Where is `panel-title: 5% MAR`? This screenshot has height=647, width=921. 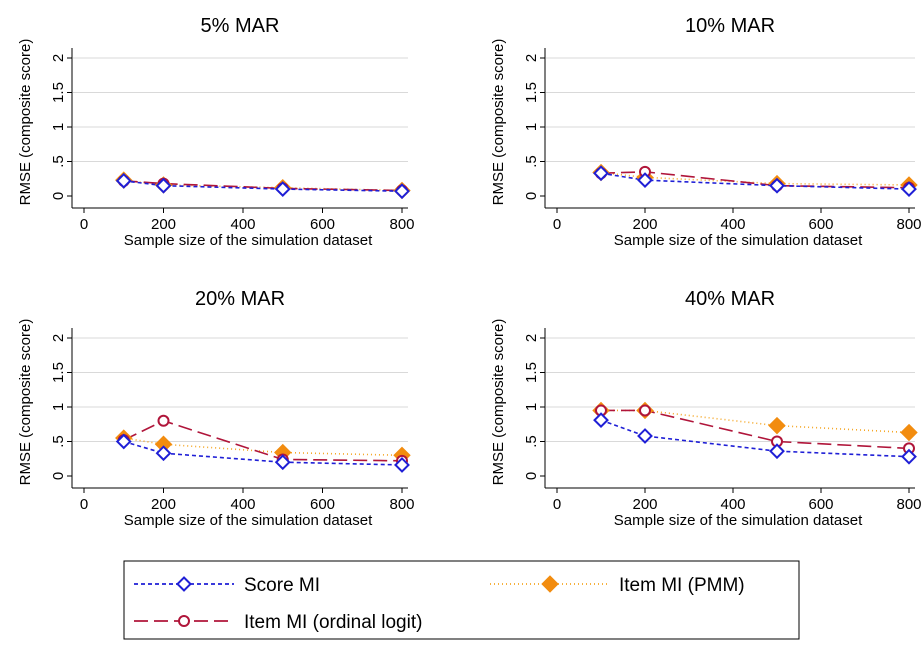
panel-title: 5% MAR is located at coordinates (240, 26).